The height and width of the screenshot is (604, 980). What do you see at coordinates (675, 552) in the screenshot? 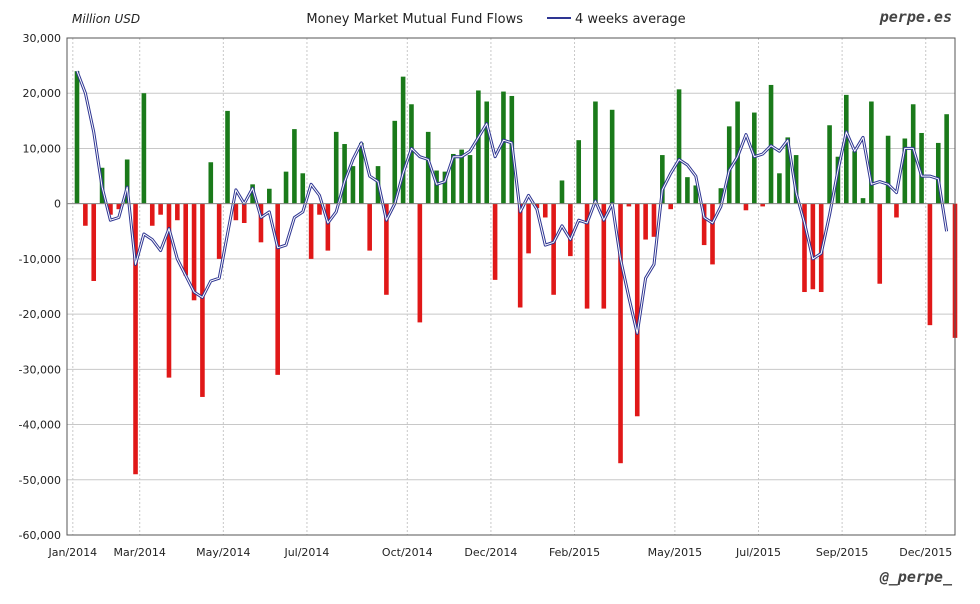
I see `x-tick-label: May/2015` at bounding box center [675, 552].